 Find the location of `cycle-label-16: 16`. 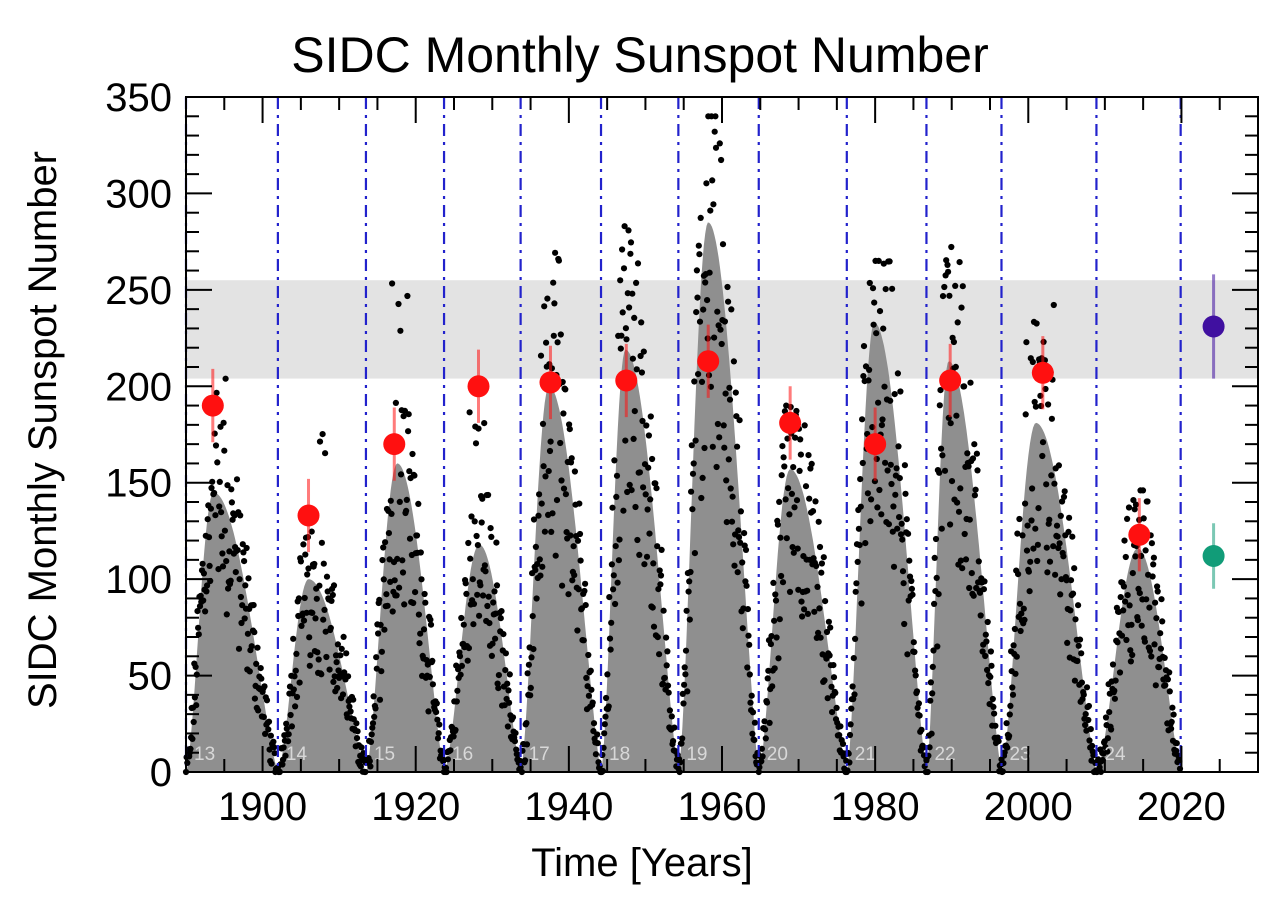

cycle-label-16: 16 is located at coordinates (462, 754).